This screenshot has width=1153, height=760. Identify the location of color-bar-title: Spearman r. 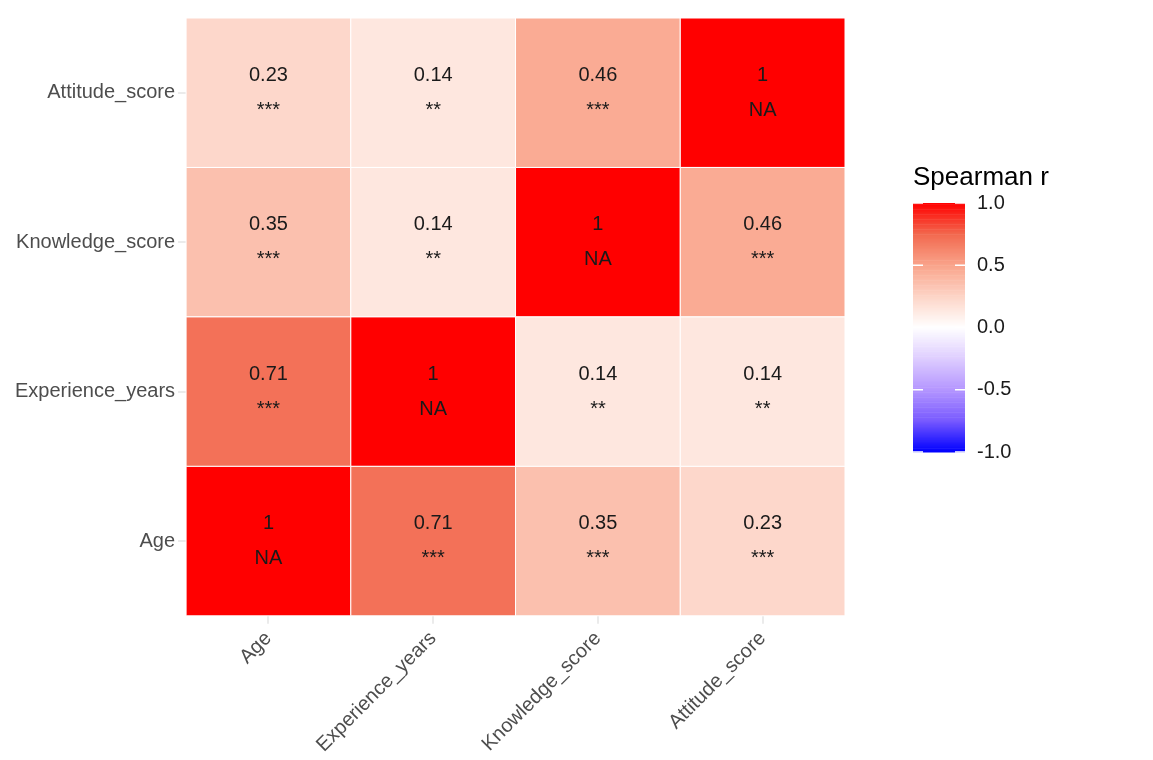
(981, 176).